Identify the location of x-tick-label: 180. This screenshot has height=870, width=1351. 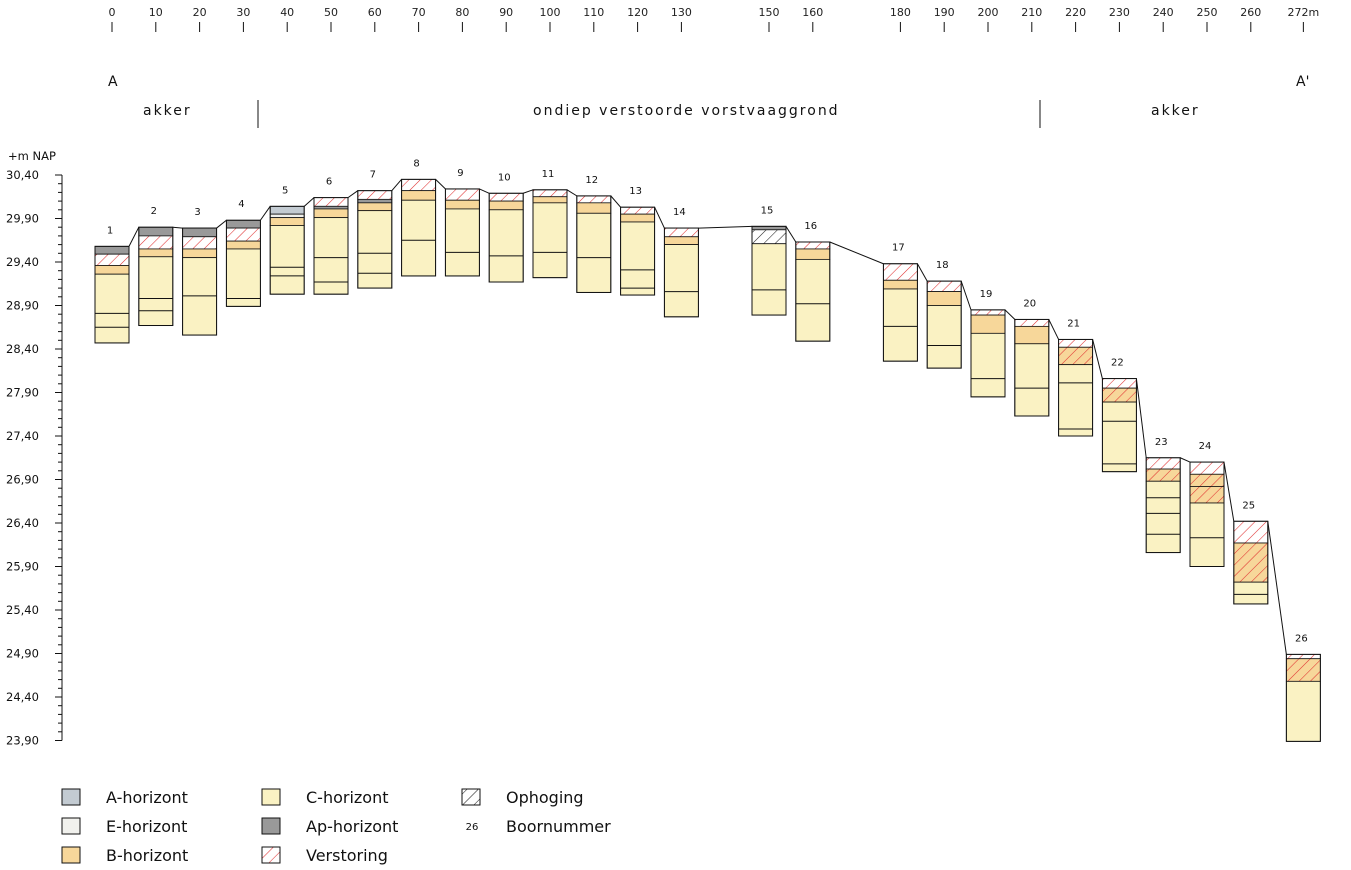
(900, 12).